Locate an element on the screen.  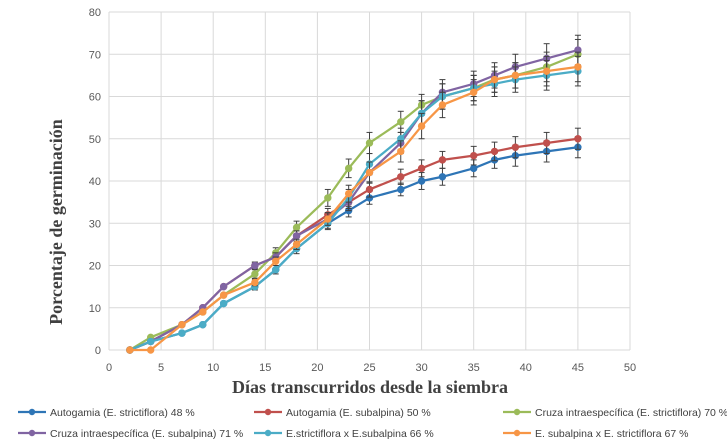
x-tick-label: 10 is located at coordinates (213, 368).